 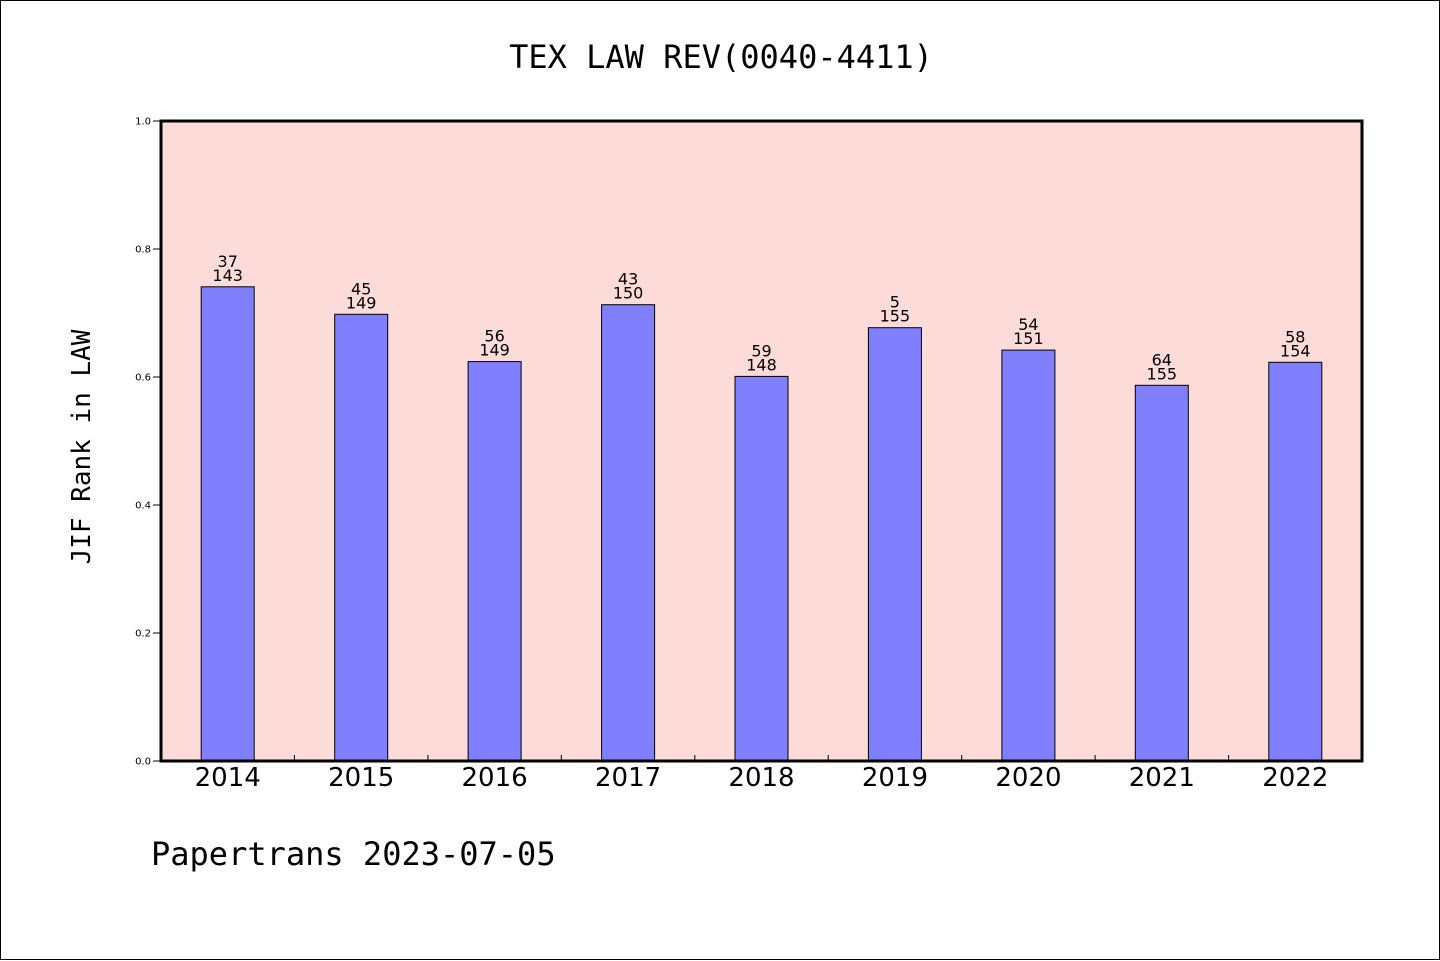 What do you see at coordinates (1162, 359) in the screenshot?
I see `rank-label-2021: 64` at bounding box center [1162, 359].